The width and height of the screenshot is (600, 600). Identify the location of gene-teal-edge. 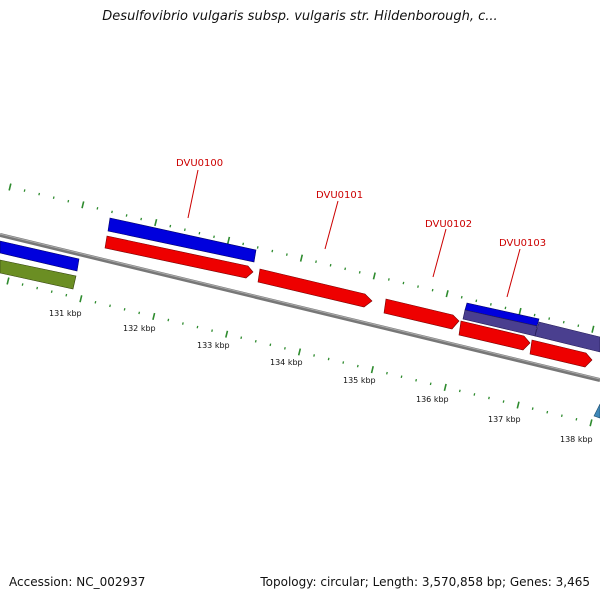
(596, 411).